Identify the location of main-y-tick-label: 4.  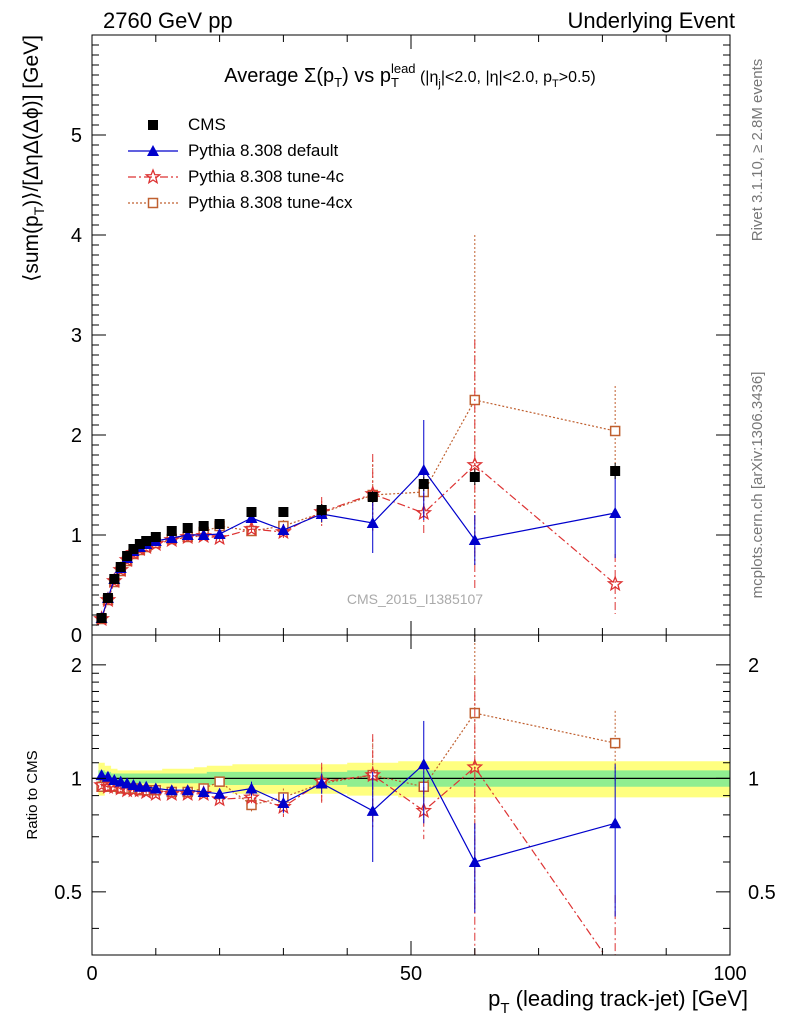
(76, 236).